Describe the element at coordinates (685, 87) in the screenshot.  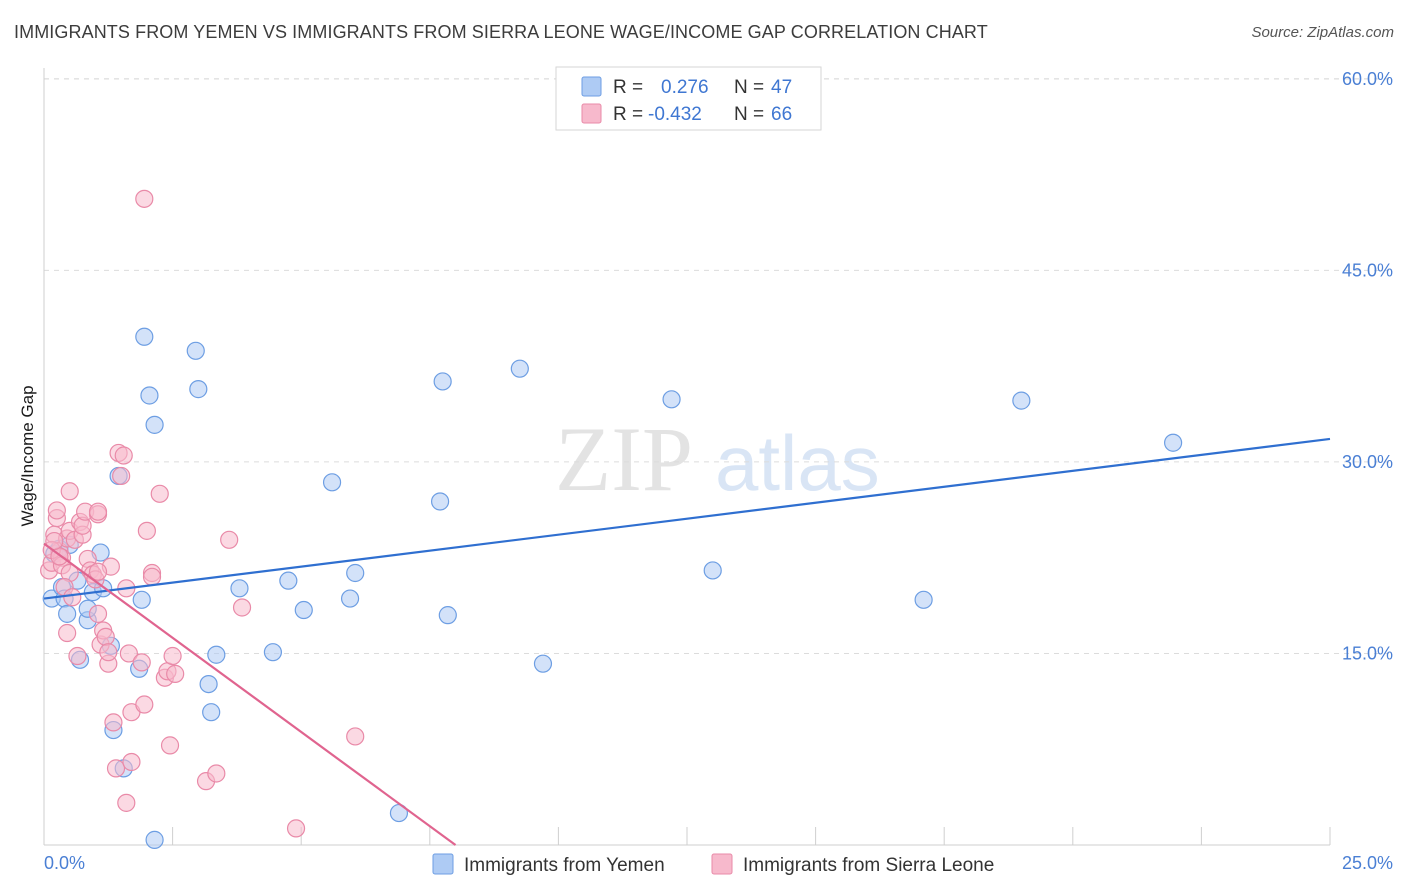
I see `legend-r-value-yemen: 0.276` at that location.